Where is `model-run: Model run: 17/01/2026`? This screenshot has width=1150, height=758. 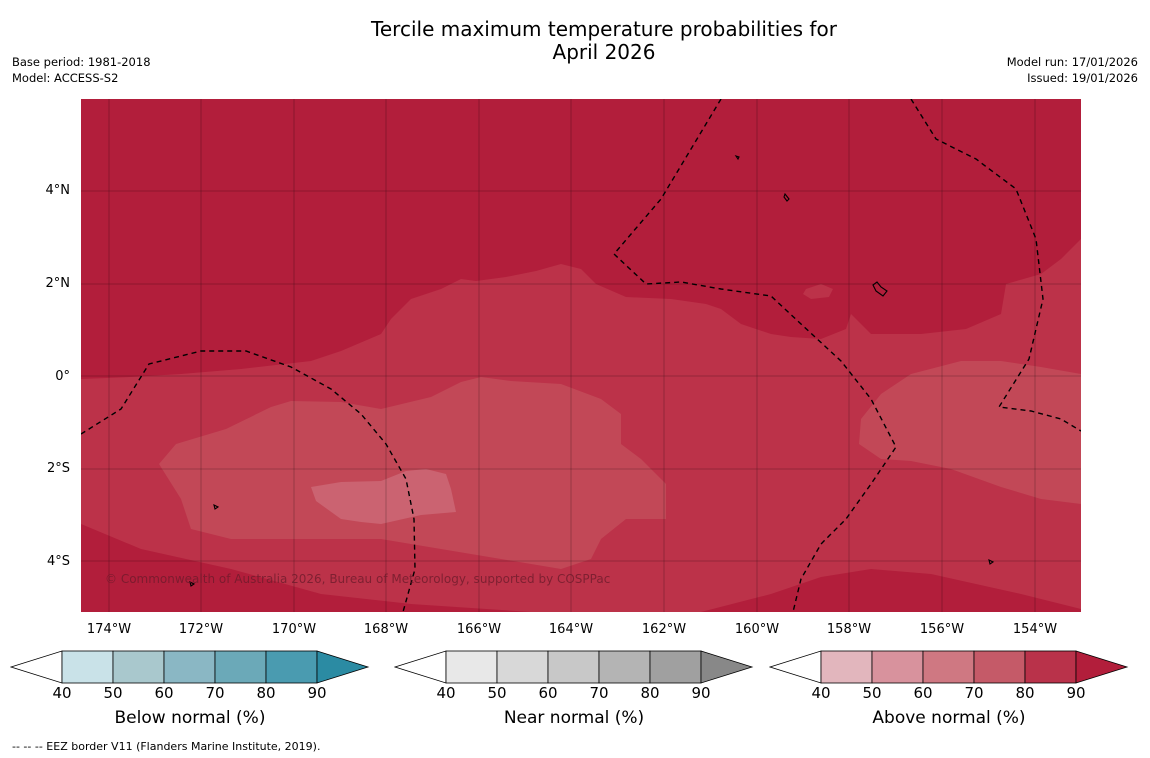
model-run: Model run: 17/01/2026 is located at coordinates (1072, 62).